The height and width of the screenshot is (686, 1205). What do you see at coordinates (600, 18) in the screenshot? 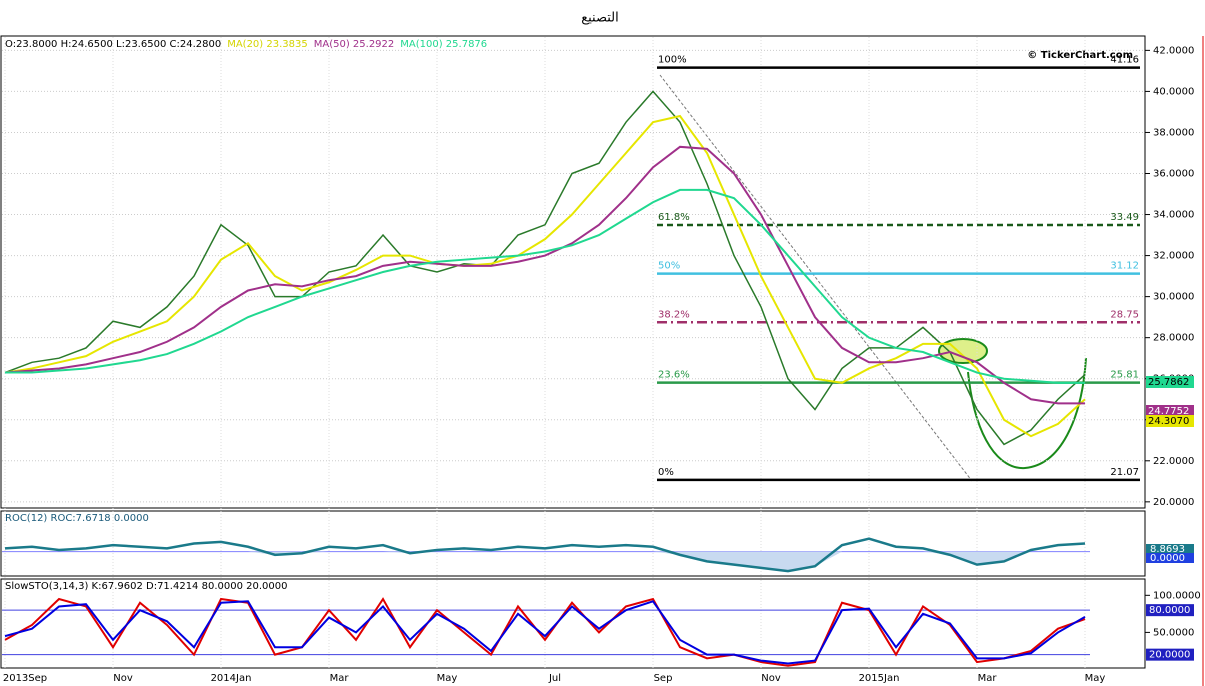
I see `chart-title: التصنيع` at bounding box center [600, 18].